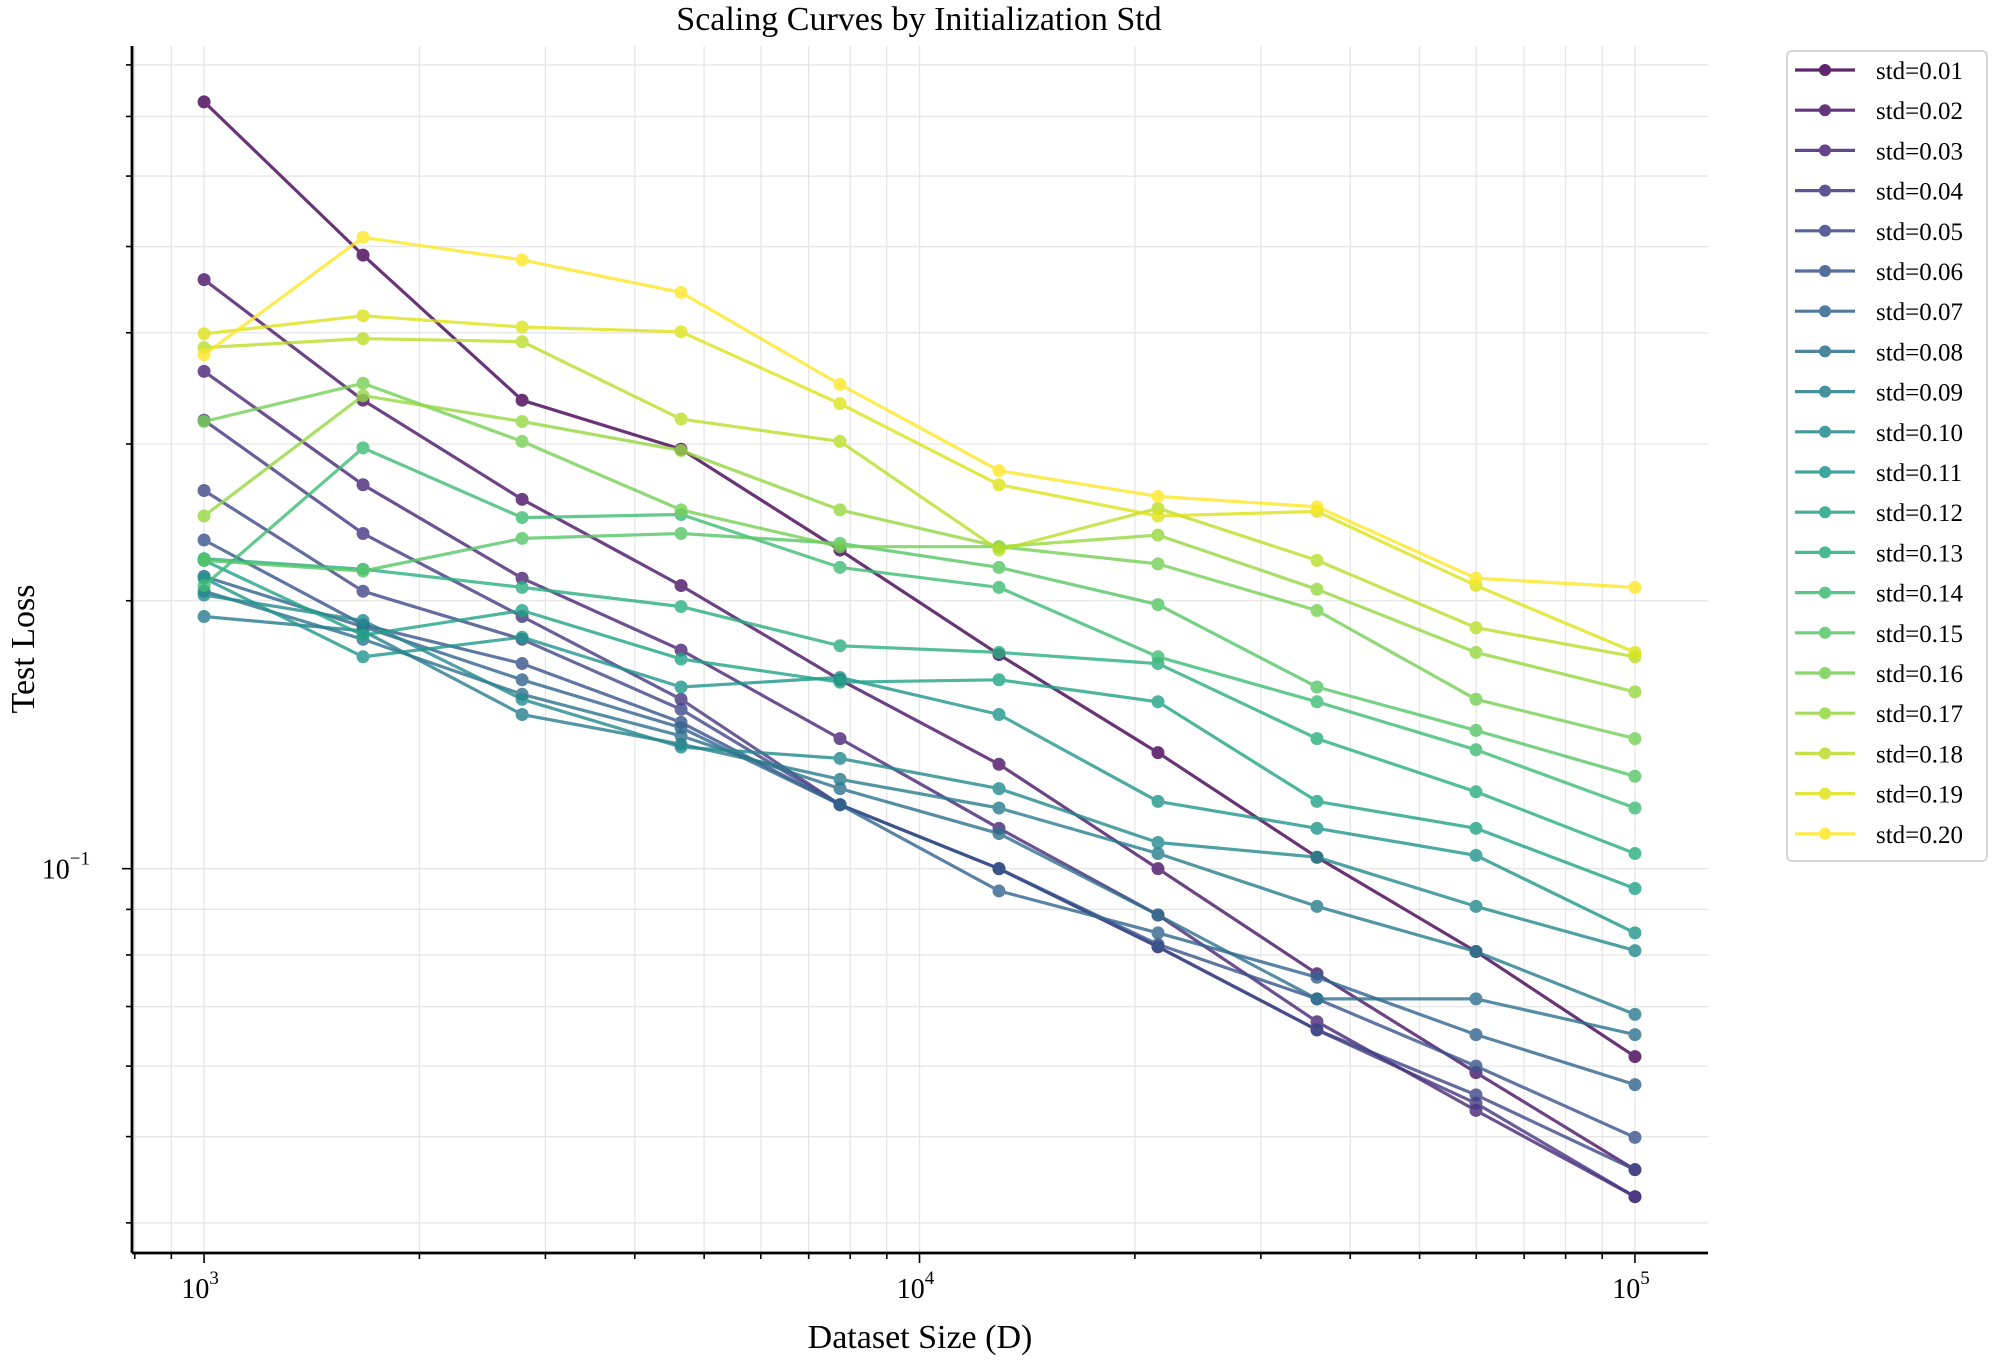  I want to click on legend-label: std=0.09, so click(1919, 393).